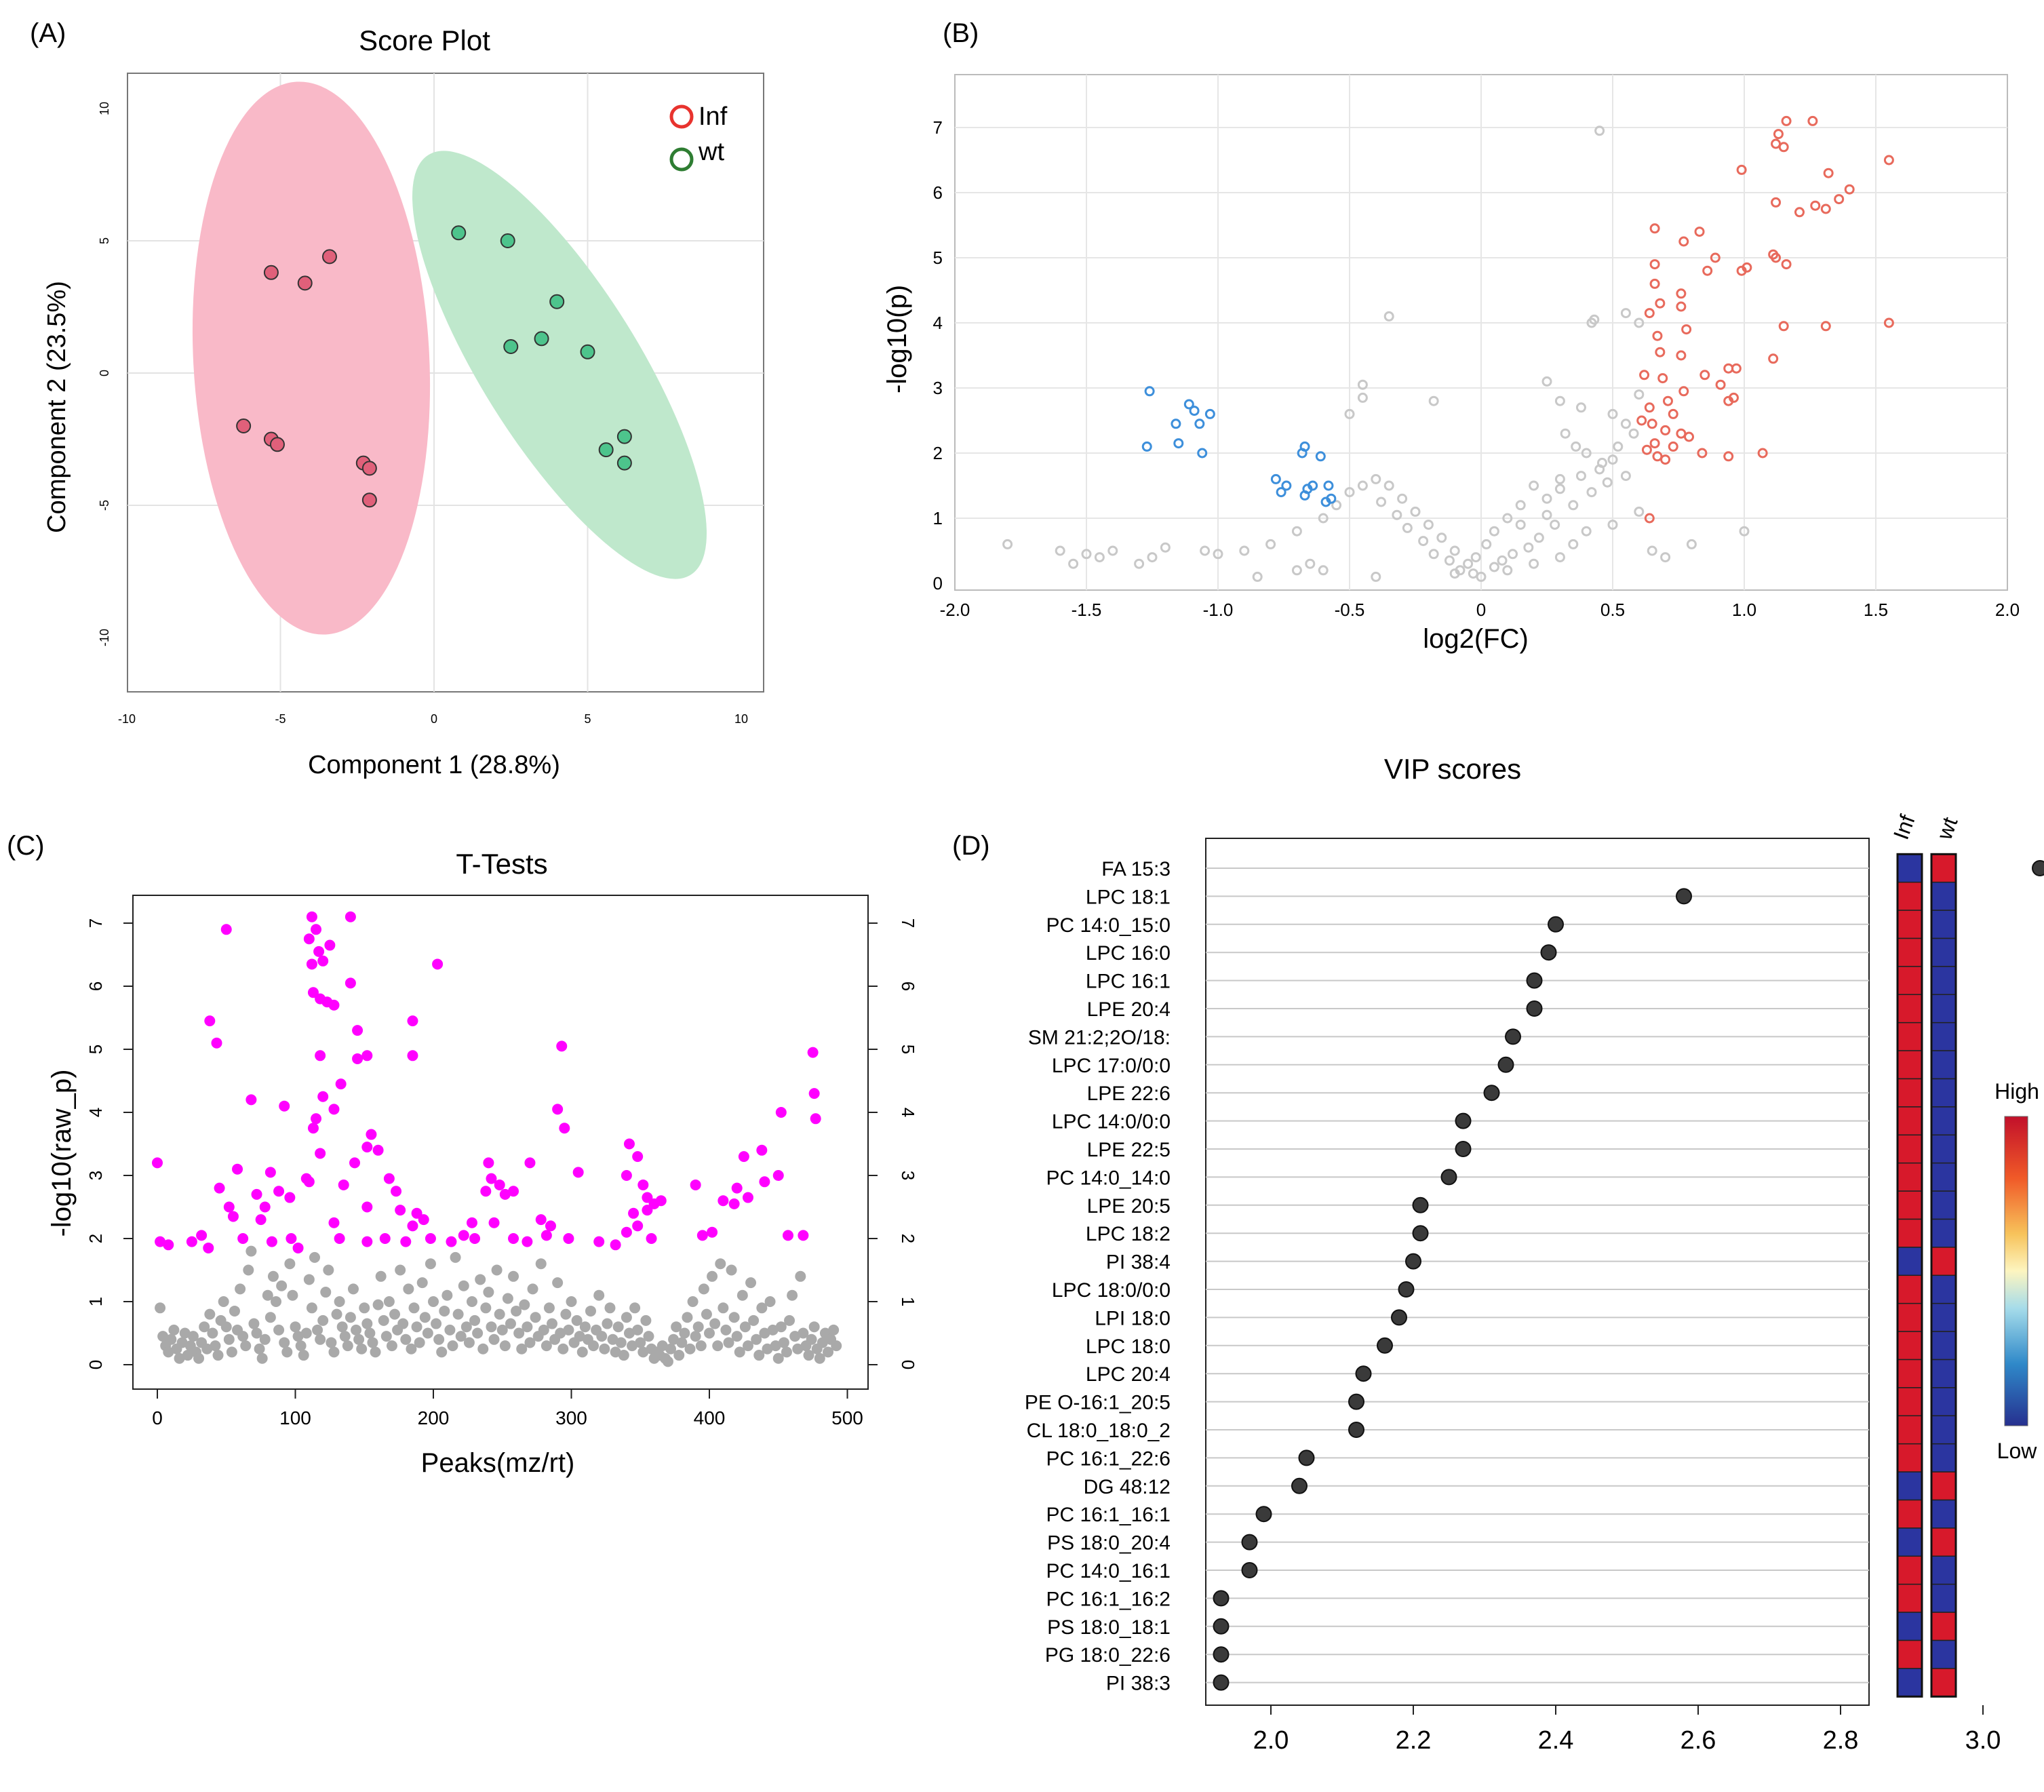 This screenshot has width=2044, height=1792. I want to click on x-tick-label: -10, so click(127, 719).